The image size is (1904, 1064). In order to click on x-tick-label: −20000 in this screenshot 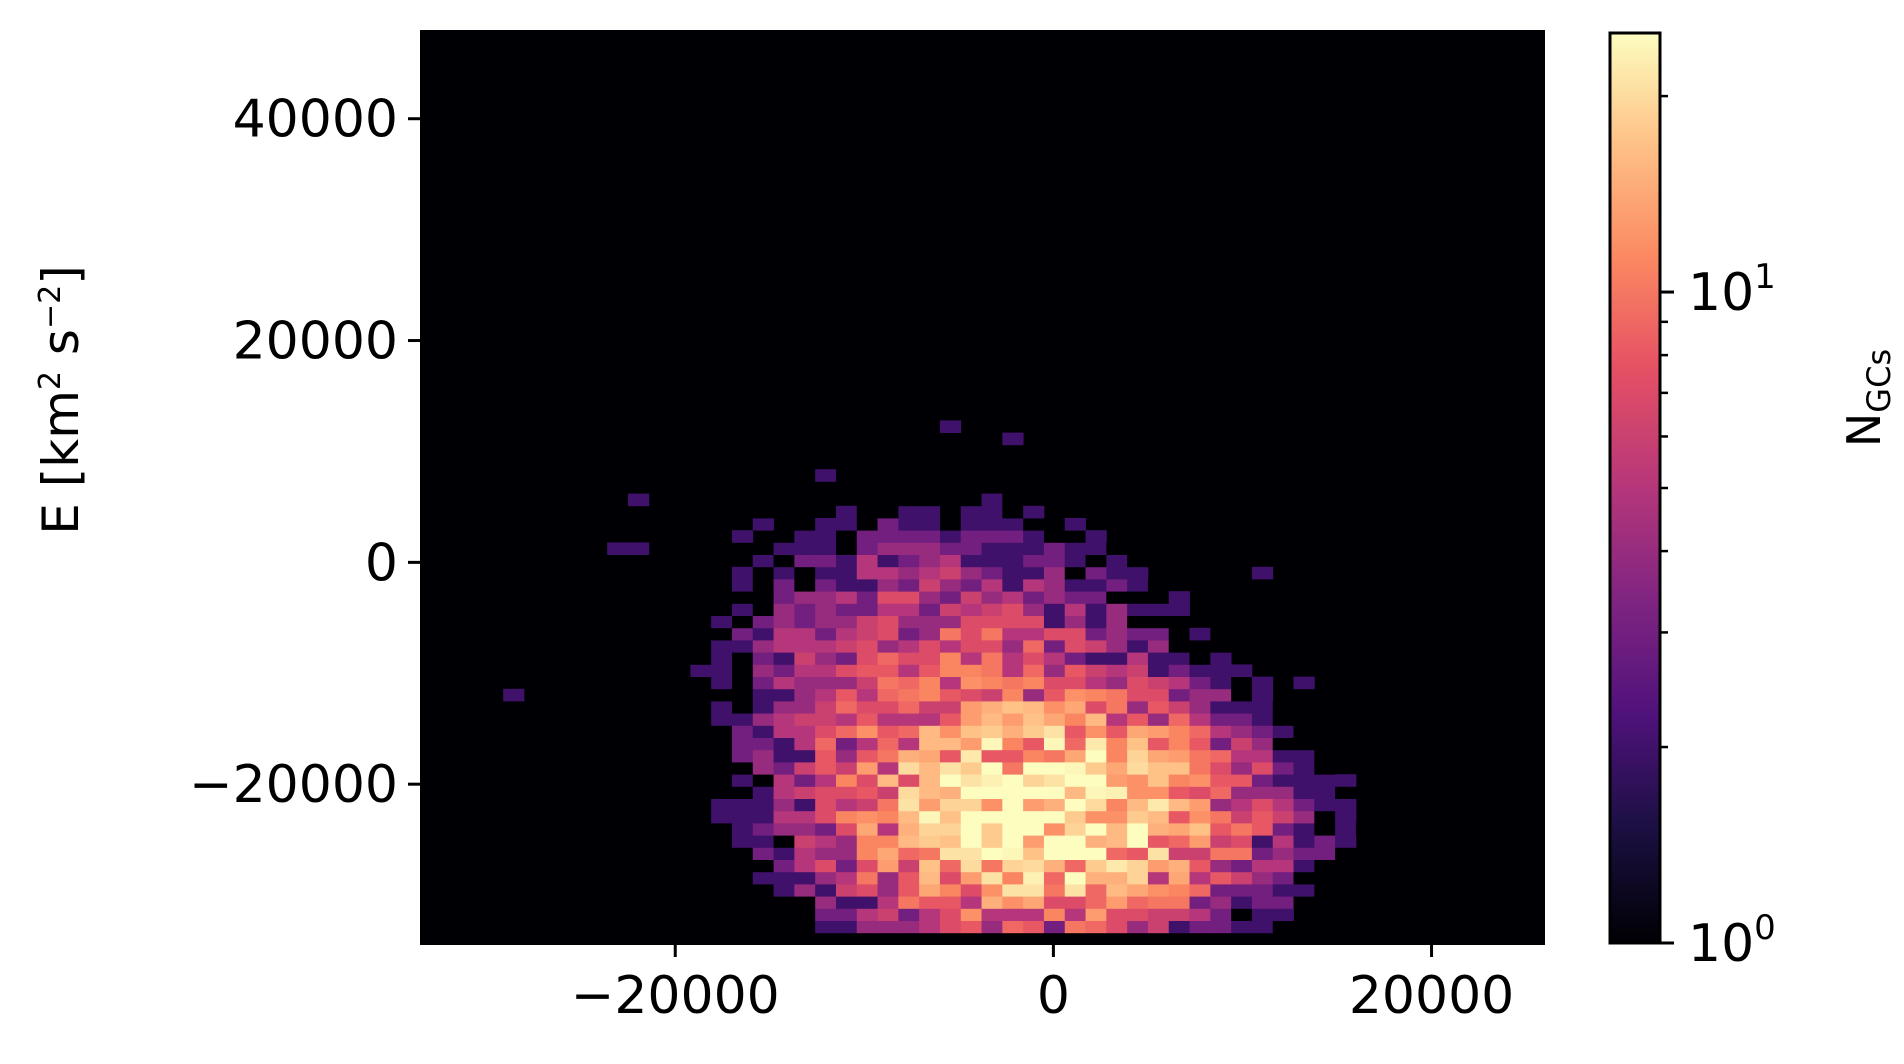, I will do `click(675, 996)`.